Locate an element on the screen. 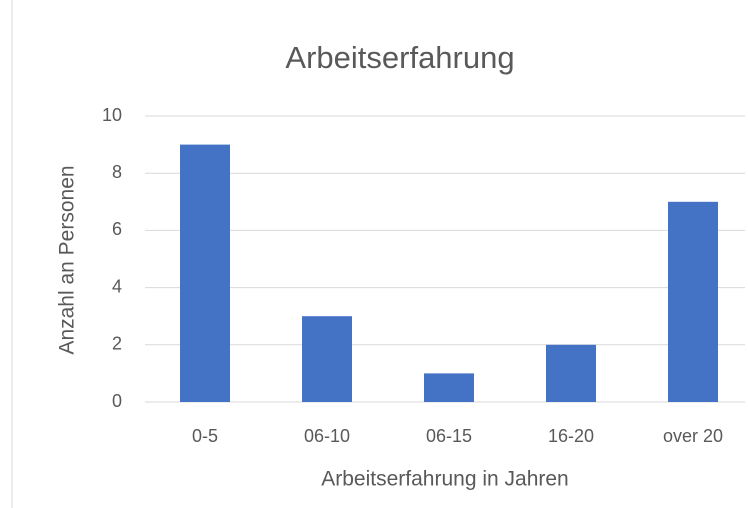  x-tick-label: 06-15 is located at coordinates (449, 436).